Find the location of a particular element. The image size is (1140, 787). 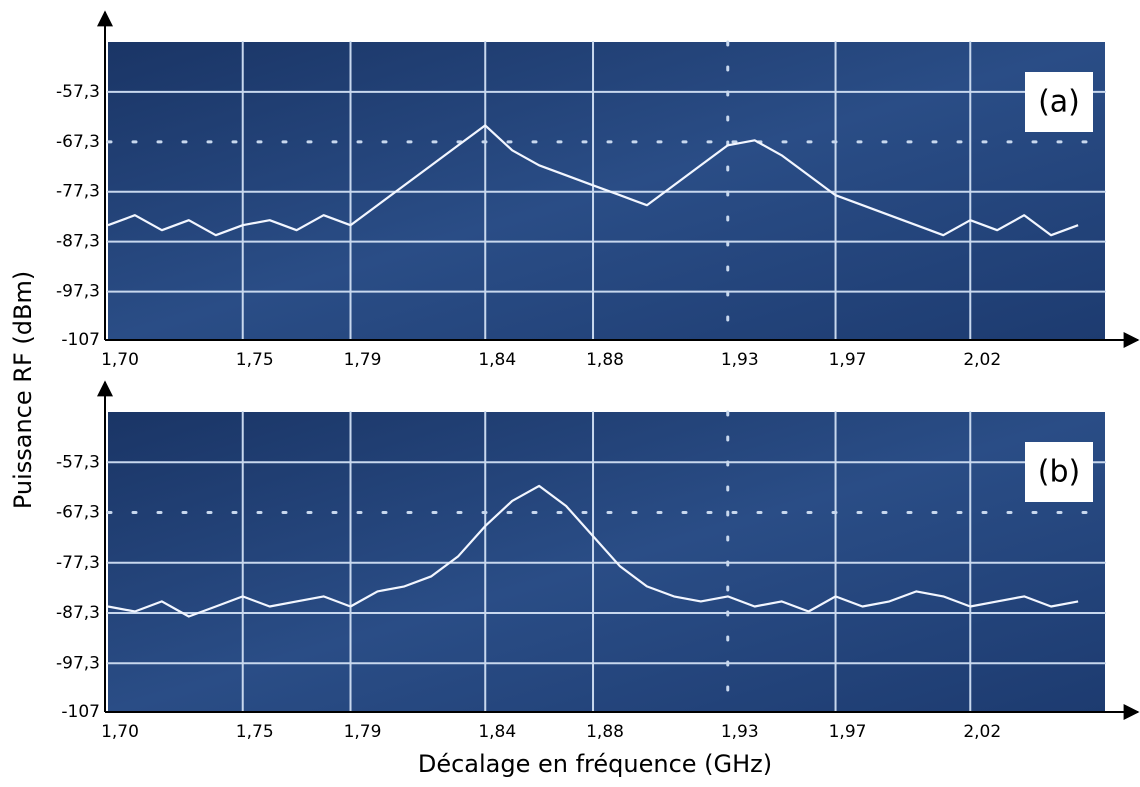

panel-label: (b) is located at coordinates (1059, 472).